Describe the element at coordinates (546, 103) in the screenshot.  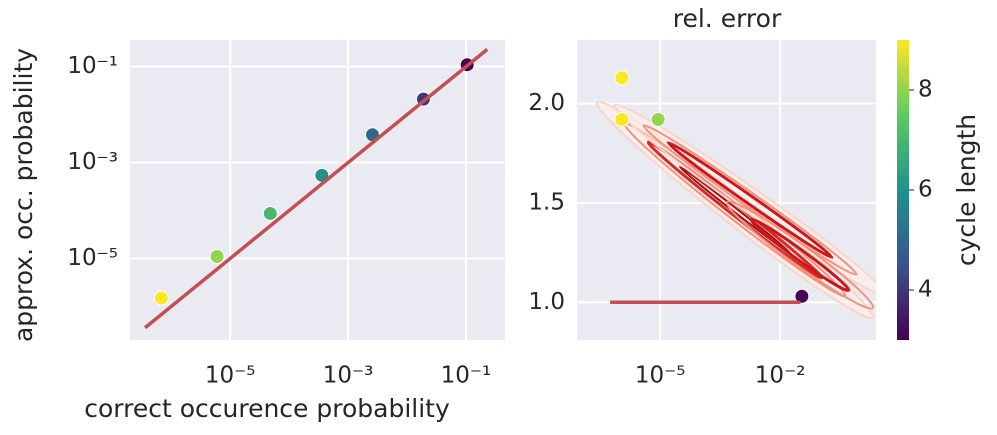
I see `y-tick-label: 2.0` at that location.